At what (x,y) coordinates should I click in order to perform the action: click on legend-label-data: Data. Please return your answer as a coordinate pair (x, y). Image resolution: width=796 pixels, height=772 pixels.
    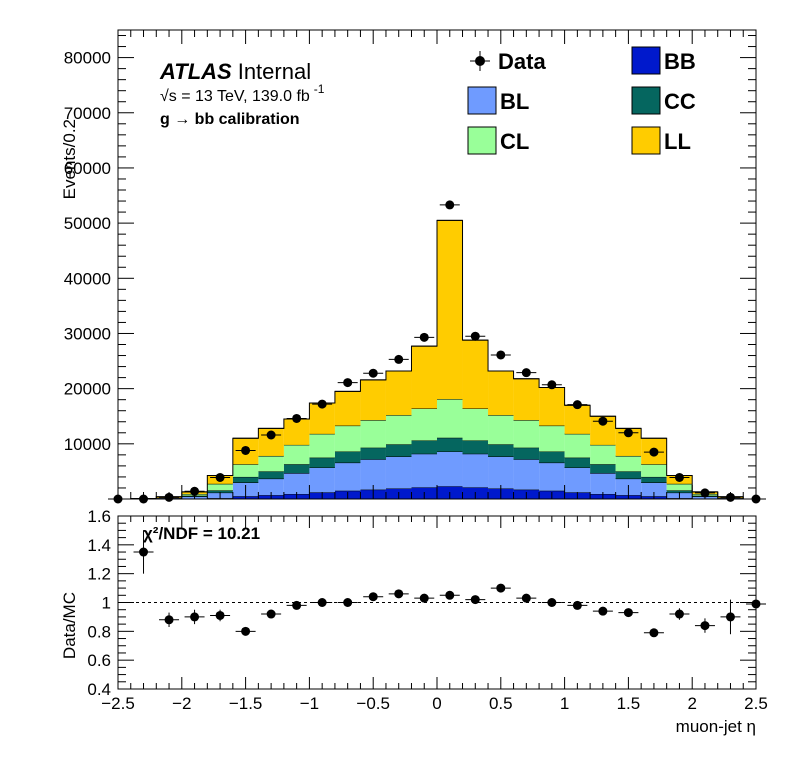
    Looking at the image, I should click on (522, 61).